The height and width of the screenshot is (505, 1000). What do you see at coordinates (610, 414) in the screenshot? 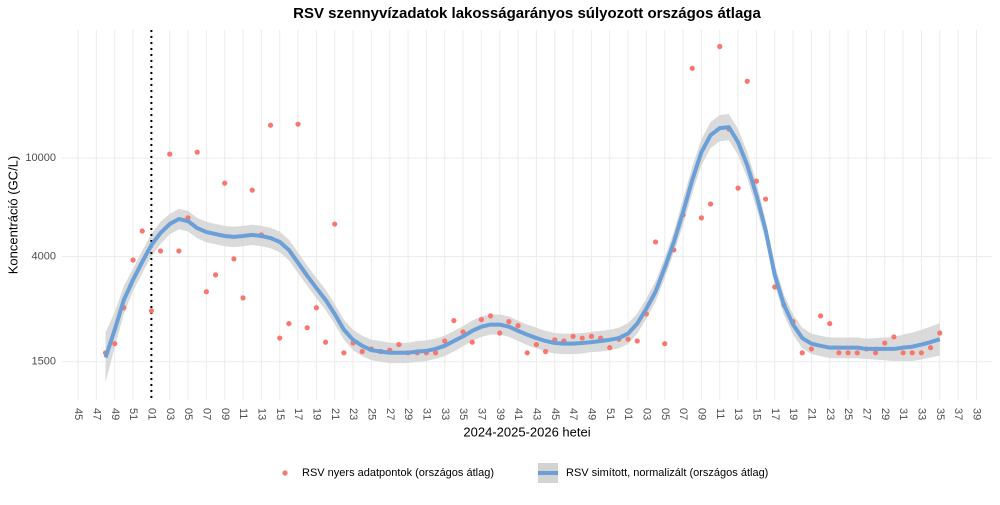
I see `x-tick-label: 51` at bounding box center [610, 414].